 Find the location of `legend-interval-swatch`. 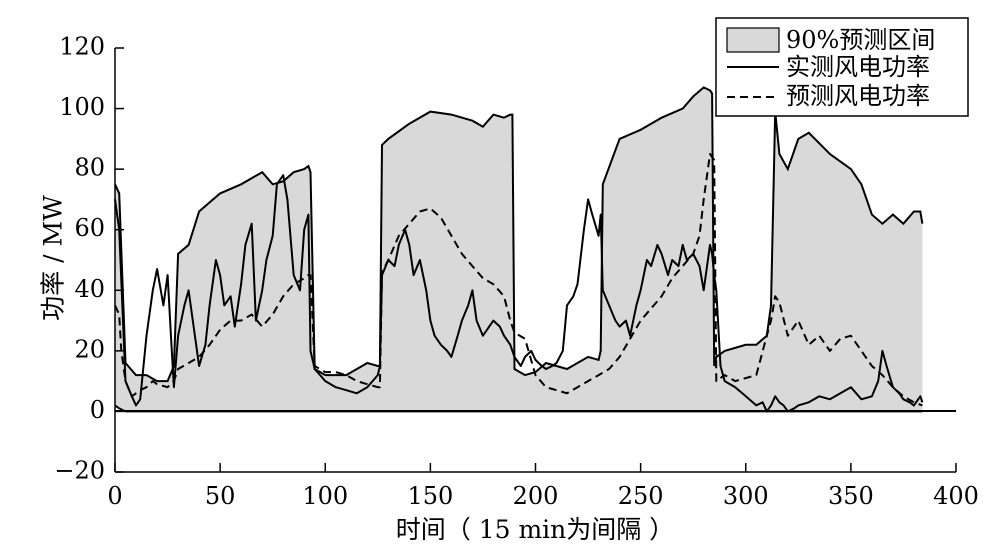

legend-interval-swatch is located at coordinates (753, 40).